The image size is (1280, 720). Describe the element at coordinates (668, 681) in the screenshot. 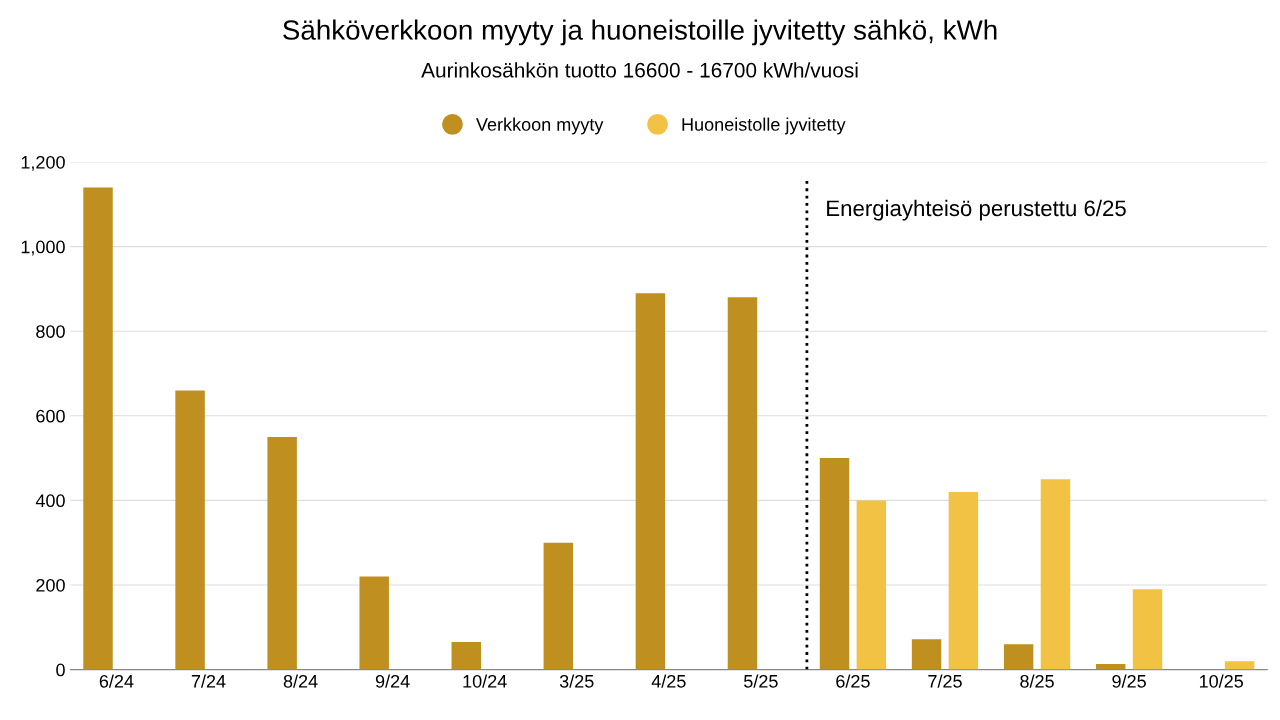

I see `x-tick-label: 4/25` at that location.